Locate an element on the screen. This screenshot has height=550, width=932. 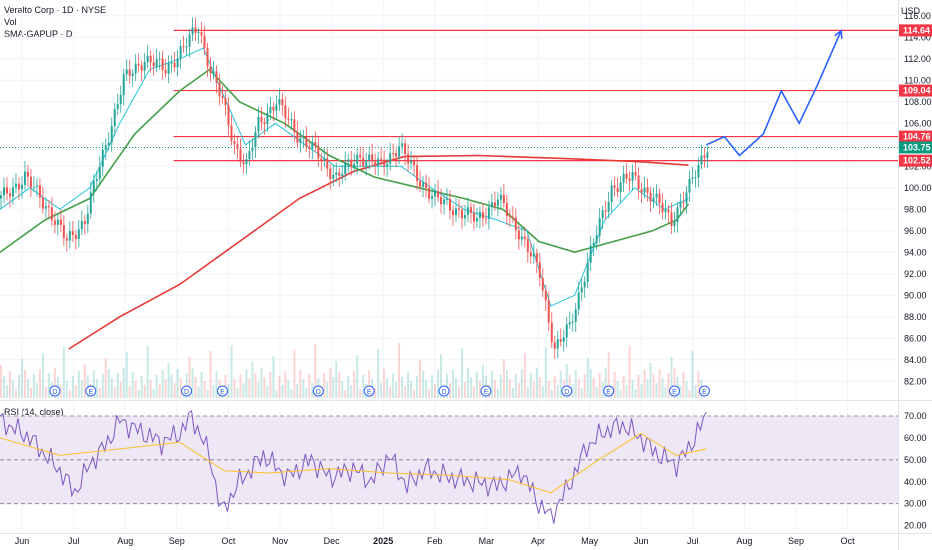
indicator-label: SMA-GAPUP · D is located at coordinates (38, 34).